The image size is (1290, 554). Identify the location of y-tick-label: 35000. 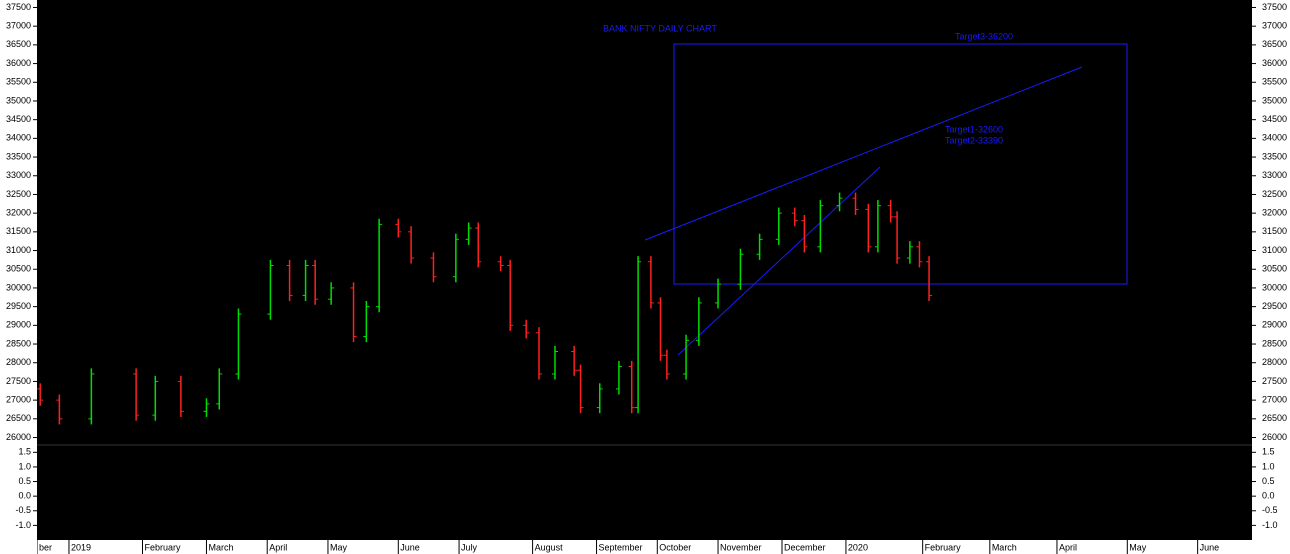
(18, 100).